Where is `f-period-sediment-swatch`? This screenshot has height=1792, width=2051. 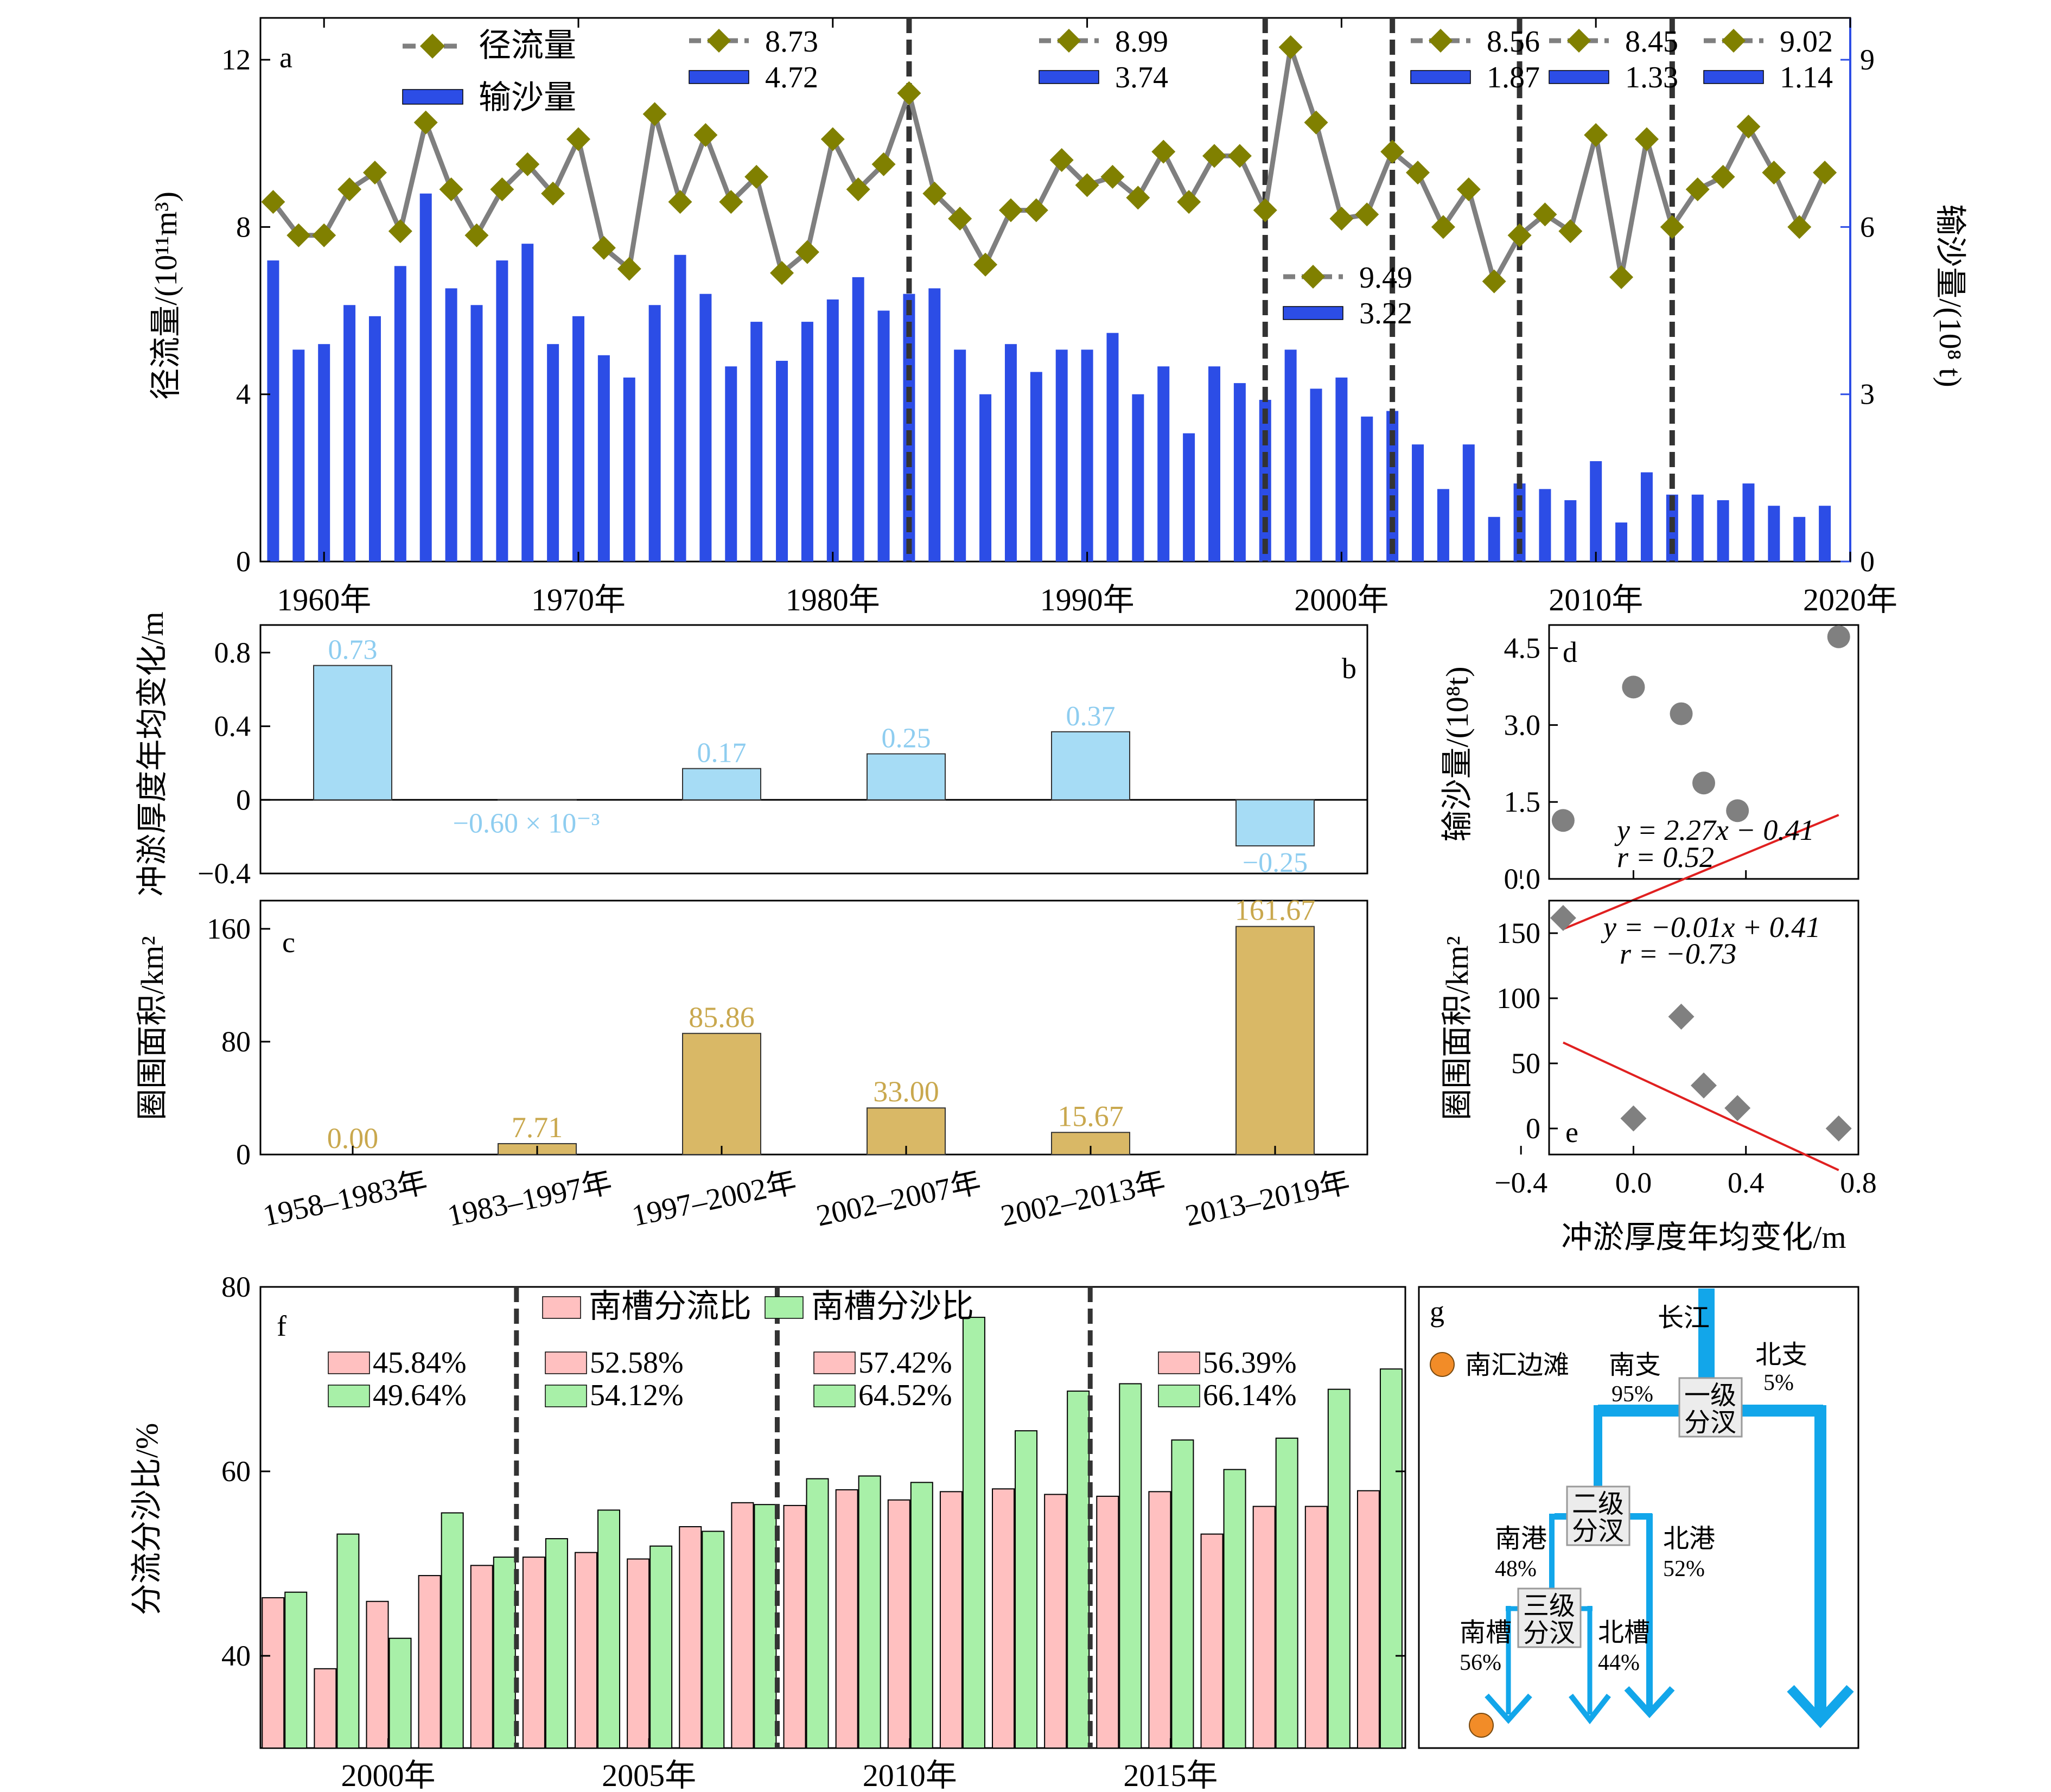 f-period-sediment-swatch is located at coordinates (566, 1396).